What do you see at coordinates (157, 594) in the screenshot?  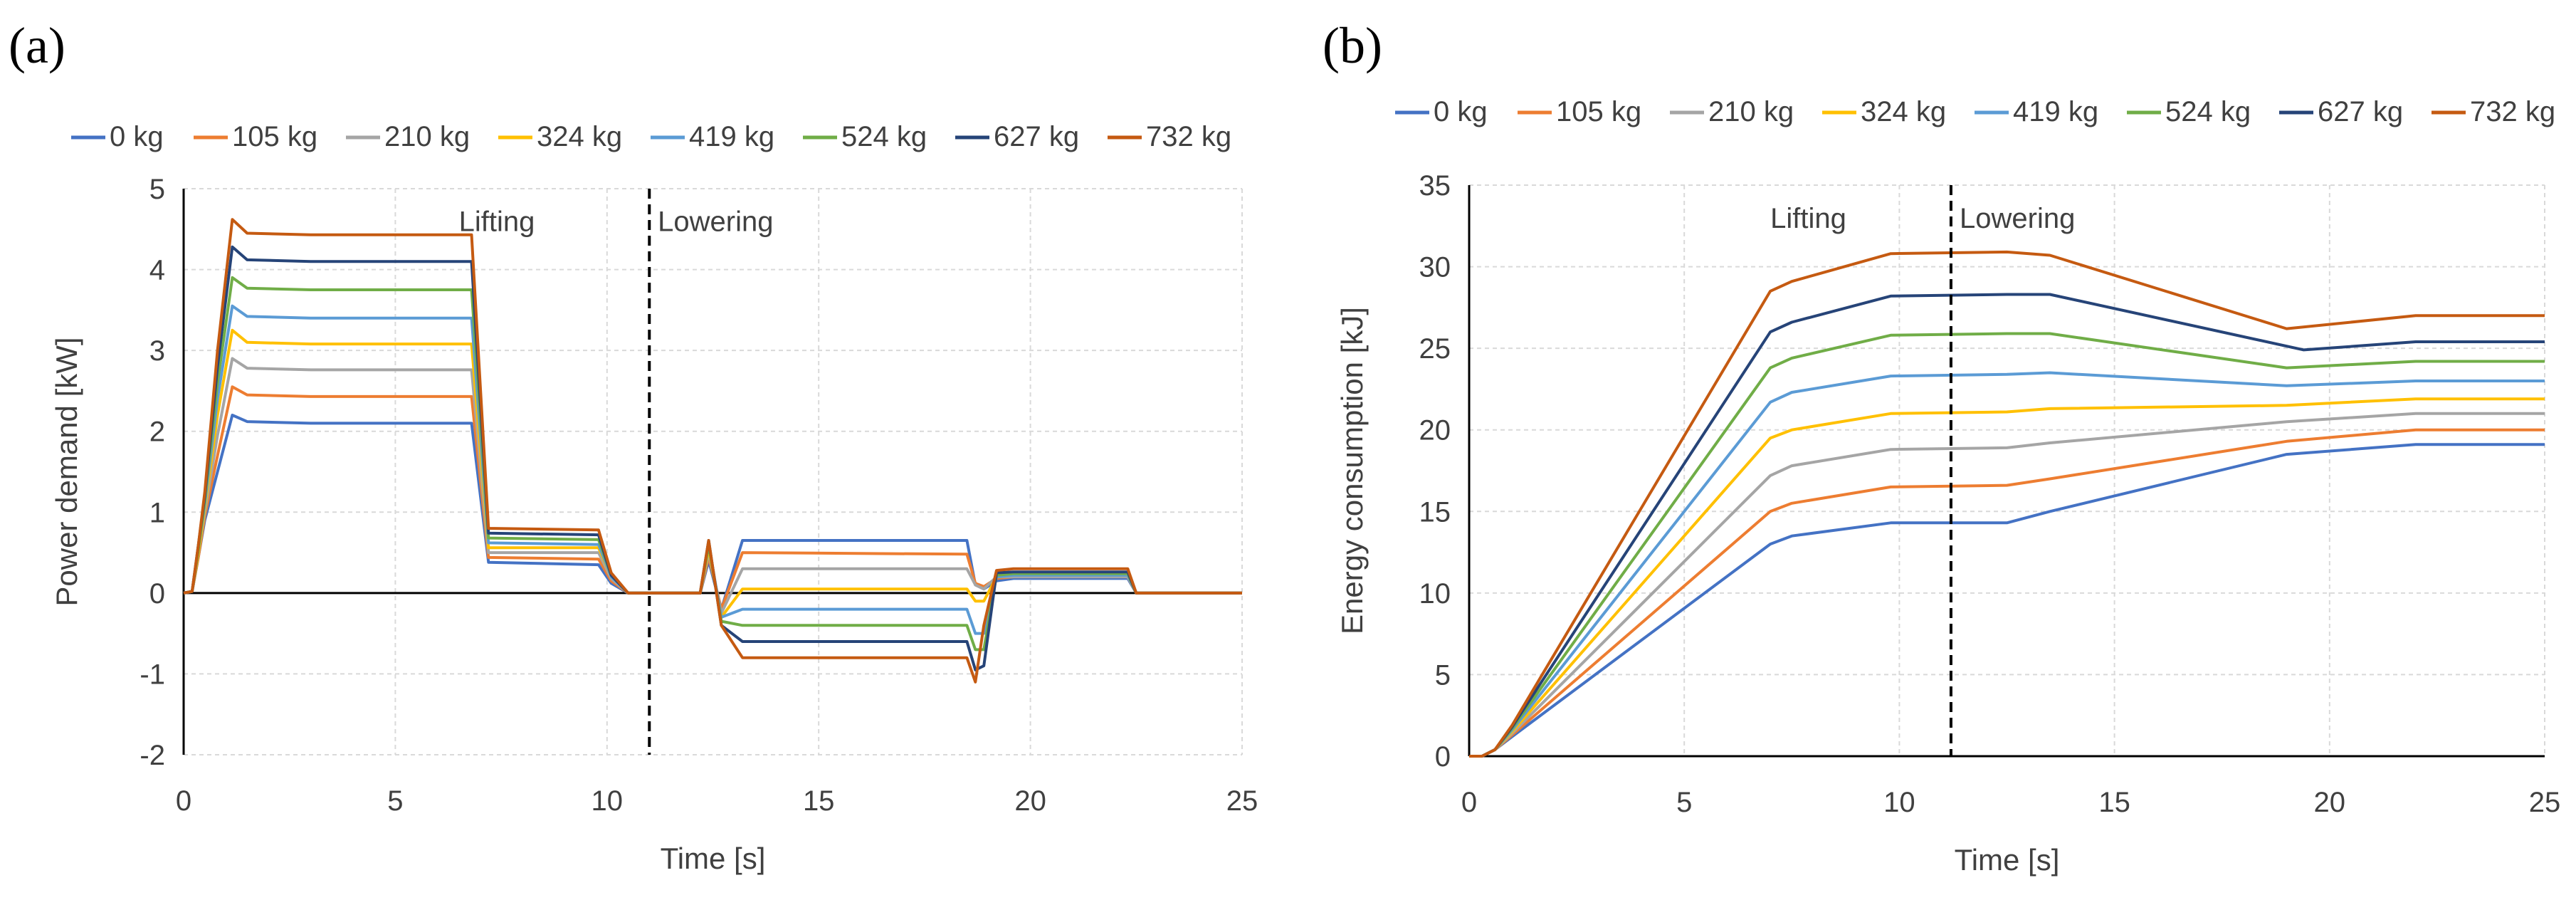 I see `chart-a-ytick-label-2: 0` at bounding box center [157, 594].